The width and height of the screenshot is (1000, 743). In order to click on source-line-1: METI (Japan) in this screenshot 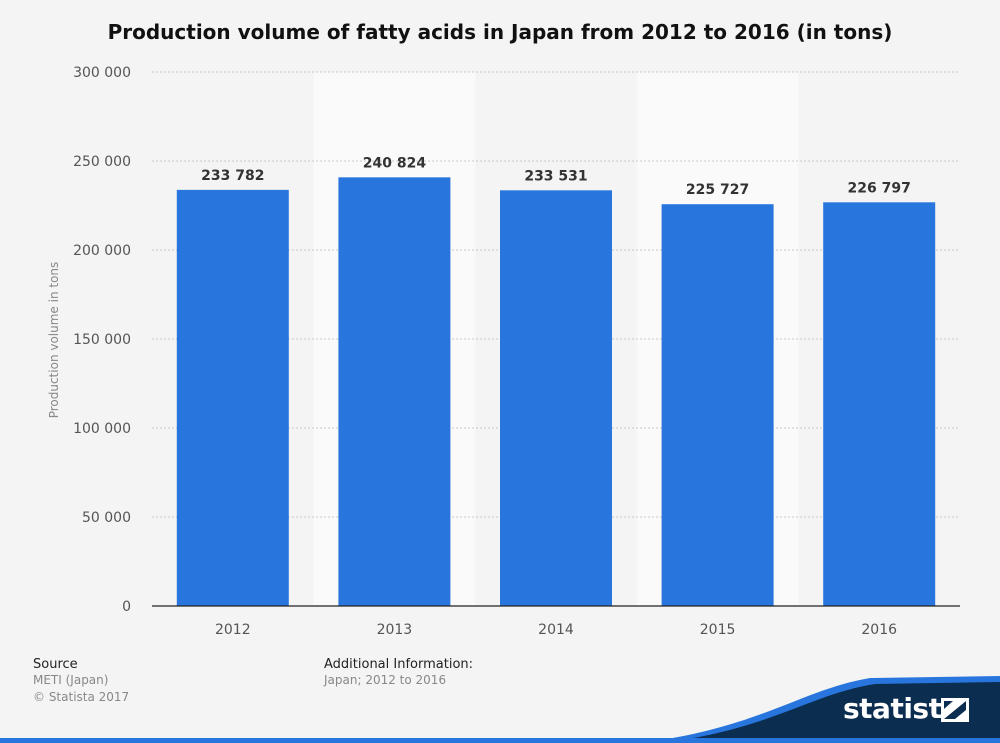, I will do `click(71, 680)`.